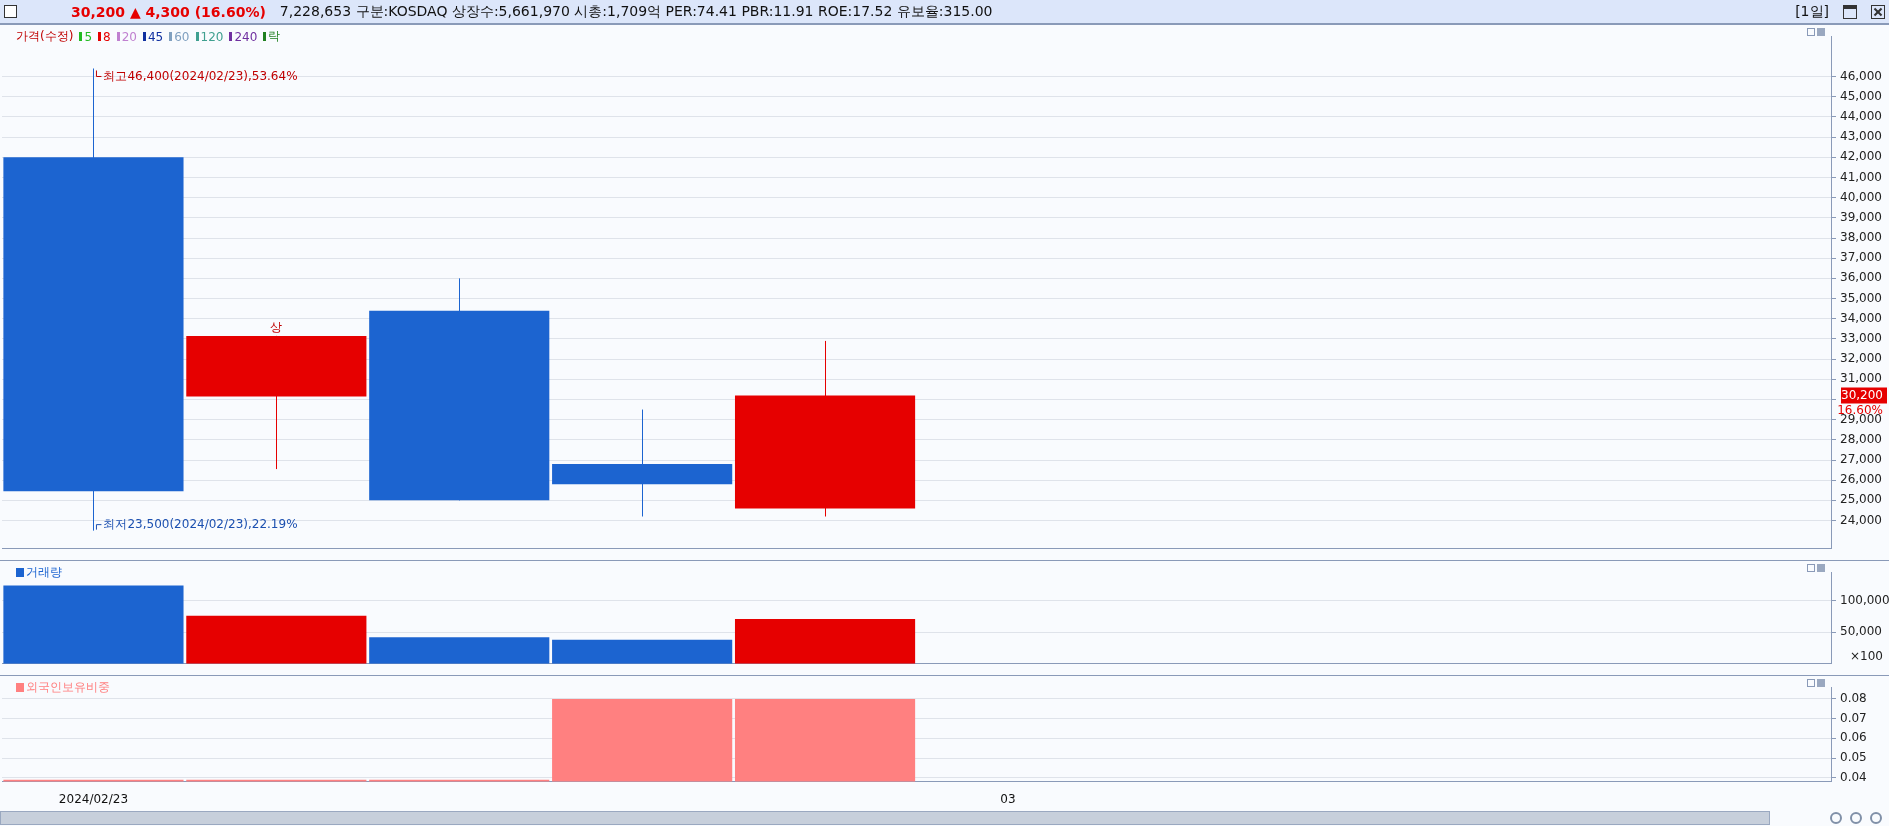  What do you see at coordinates (68, 687) in the screenshot?
I see `legend-label: 외국인보유비중` at bounding box center [68, 687].